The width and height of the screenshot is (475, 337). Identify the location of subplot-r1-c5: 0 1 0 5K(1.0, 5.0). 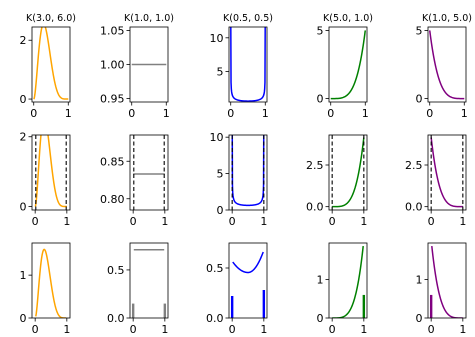
(444, 66).